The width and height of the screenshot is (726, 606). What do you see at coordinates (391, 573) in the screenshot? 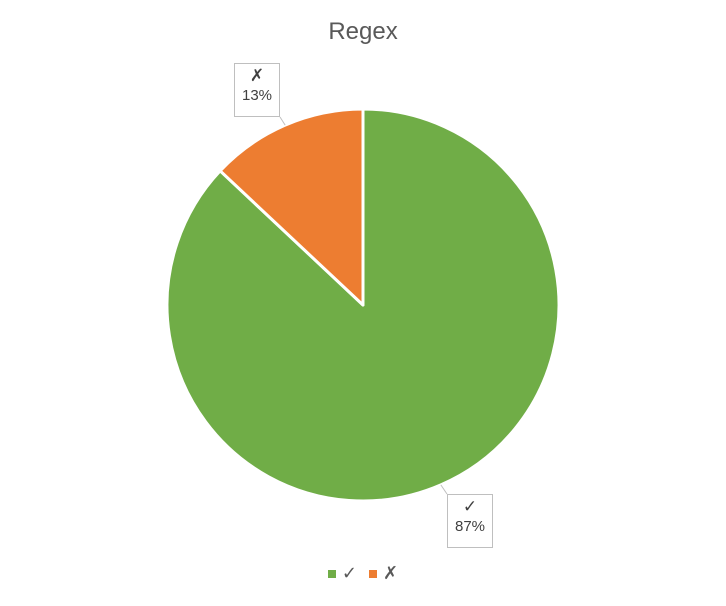
I see `legend-label: ✗` at bounding box center [391, 573].